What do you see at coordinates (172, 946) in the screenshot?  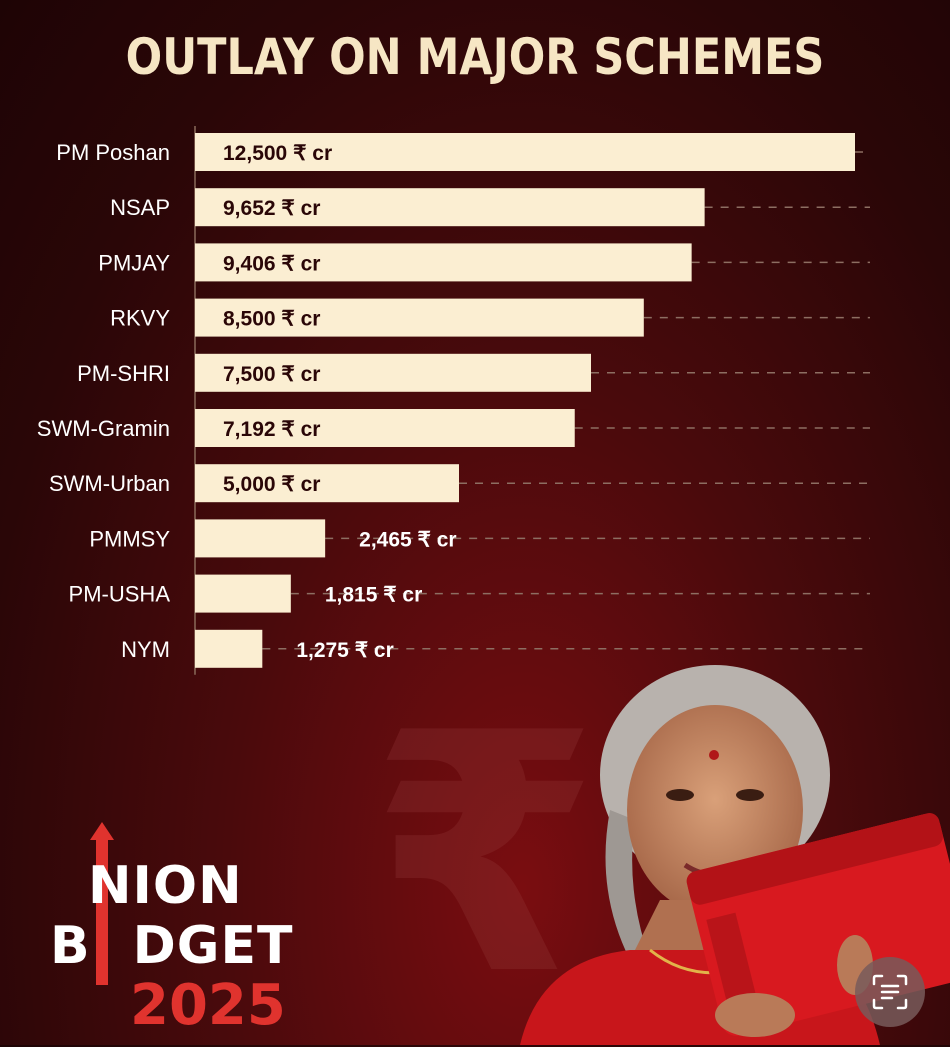 I see `logo-line-budget: B DGET` at bounding box center [172, 946].